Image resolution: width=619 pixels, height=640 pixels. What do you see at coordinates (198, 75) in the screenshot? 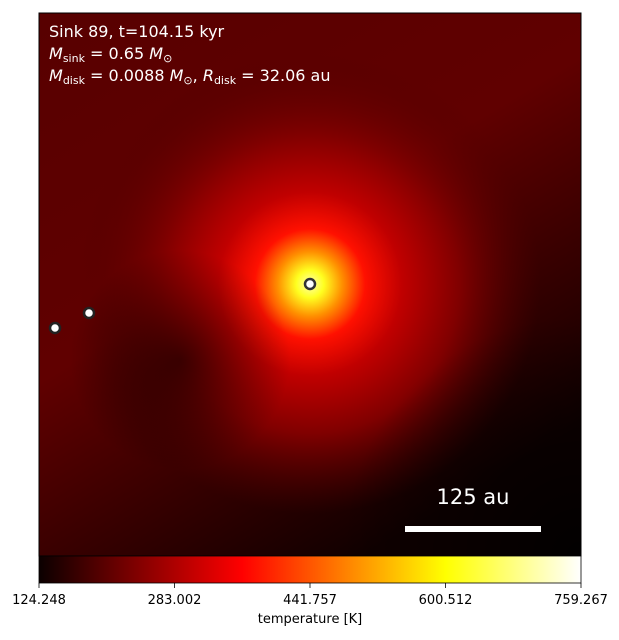
I see `annotation-part: ,` at bounding box center [198, 75].